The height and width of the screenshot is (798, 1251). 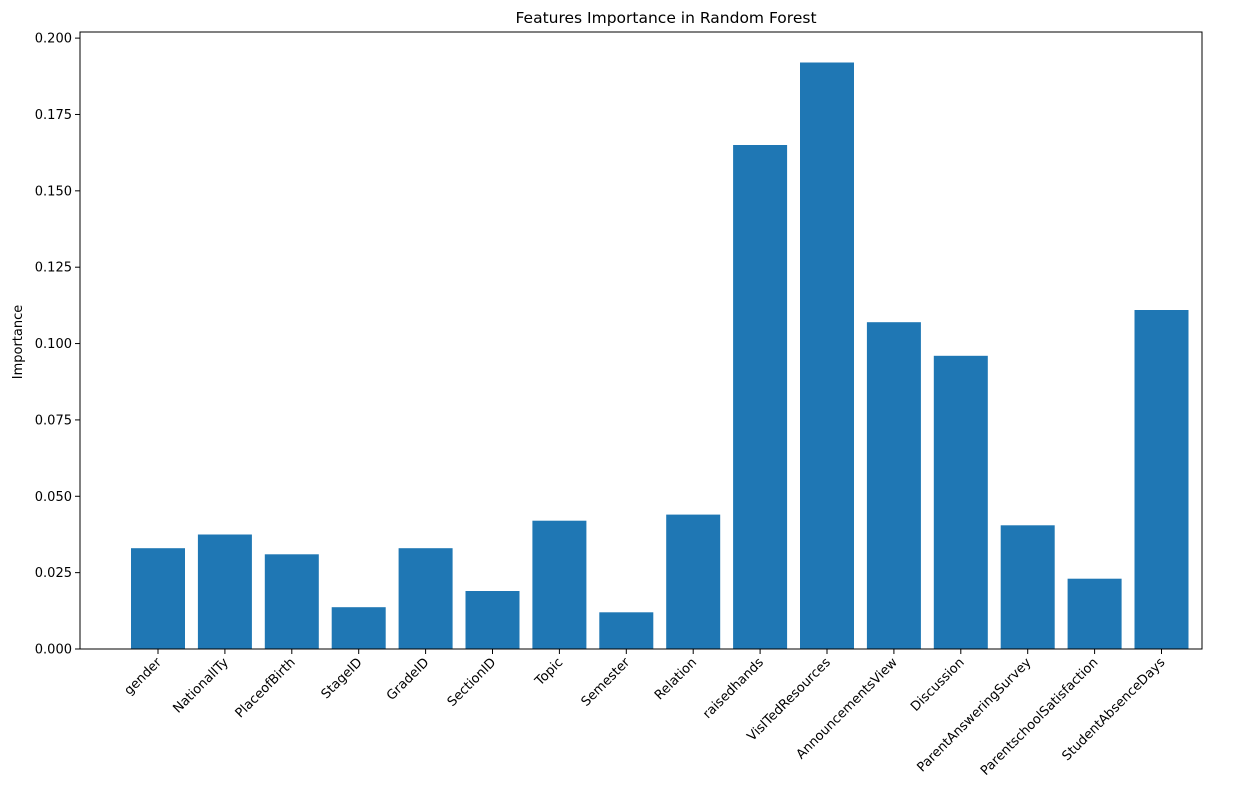 I want to click on x-tick-label: PlaceofBirth, so click(x=266, y=688).